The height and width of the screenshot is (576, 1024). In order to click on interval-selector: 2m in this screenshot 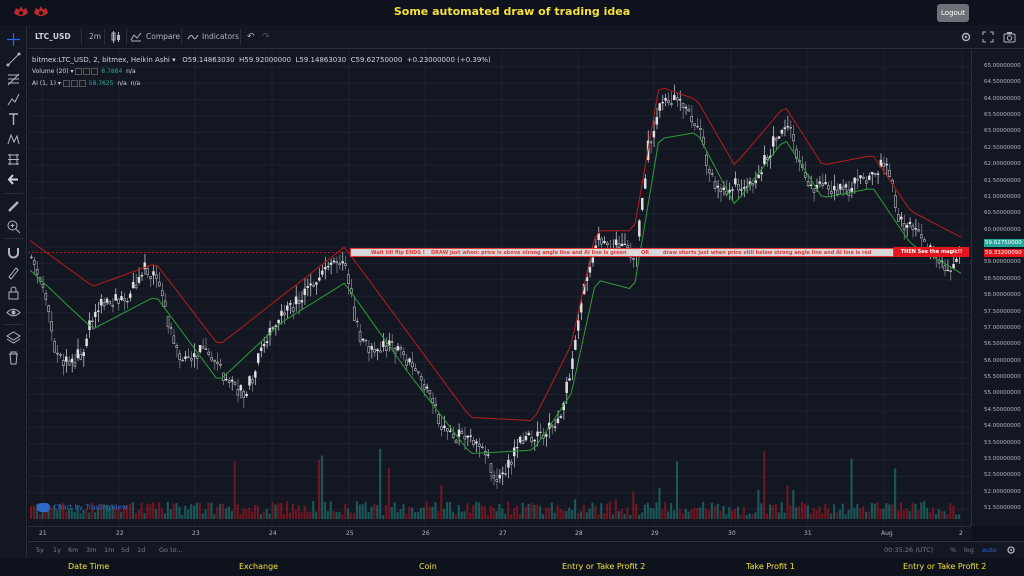, I will do `click(95, 36)`.